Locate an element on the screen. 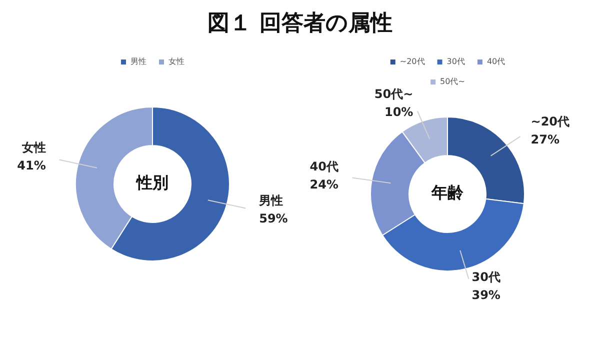 This screenshot has width=600, height=337. data-label: 41% is located at coordinates (31, 165).